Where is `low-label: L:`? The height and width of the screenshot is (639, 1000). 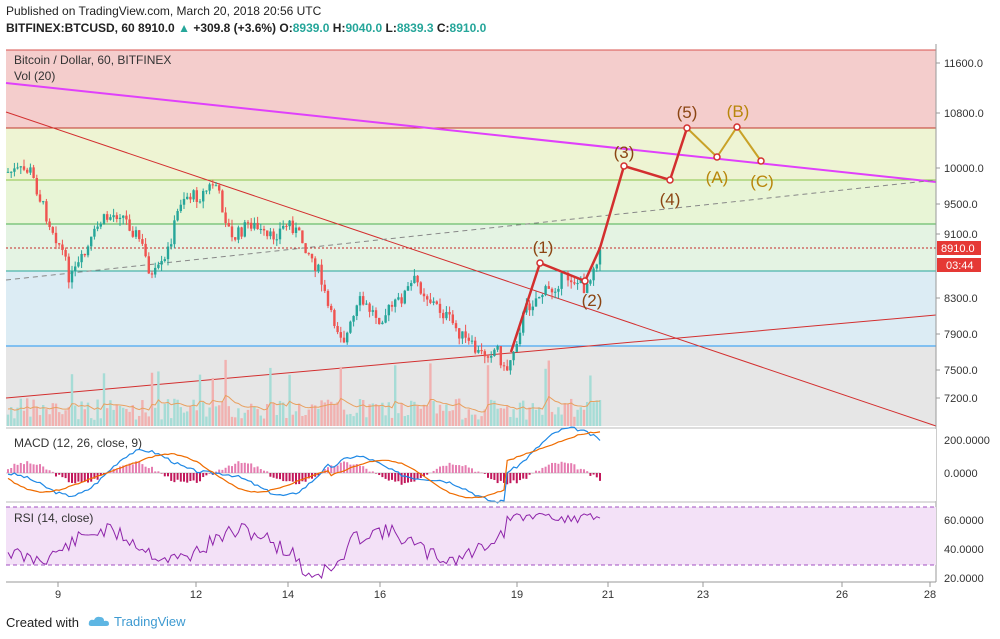
low-label: L: is located at coordinates (391, 28).